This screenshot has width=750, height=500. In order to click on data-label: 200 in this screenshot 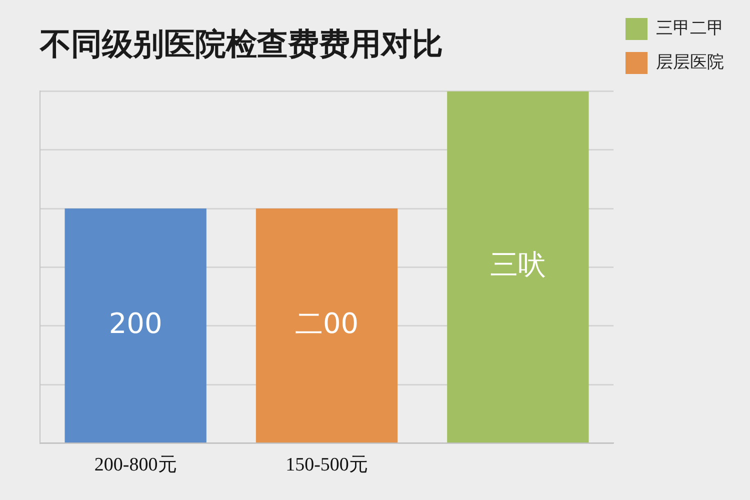, I will do `click(135, 323)`.